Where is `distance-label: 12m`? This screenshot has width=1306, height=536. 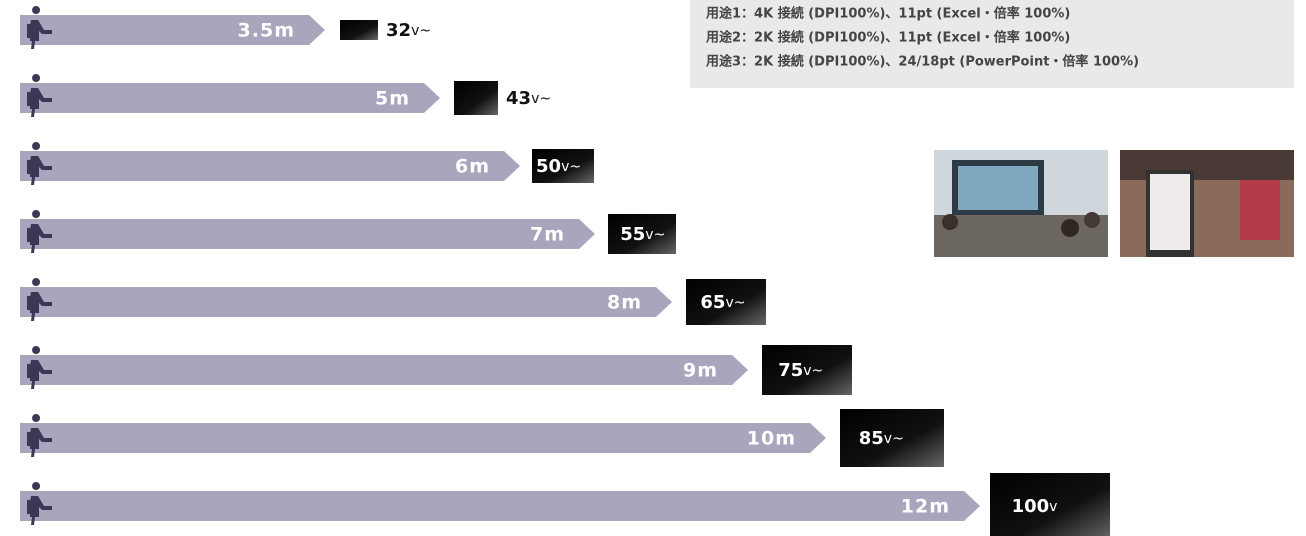 distance-label: 12m is located at coordinates (925, 507).